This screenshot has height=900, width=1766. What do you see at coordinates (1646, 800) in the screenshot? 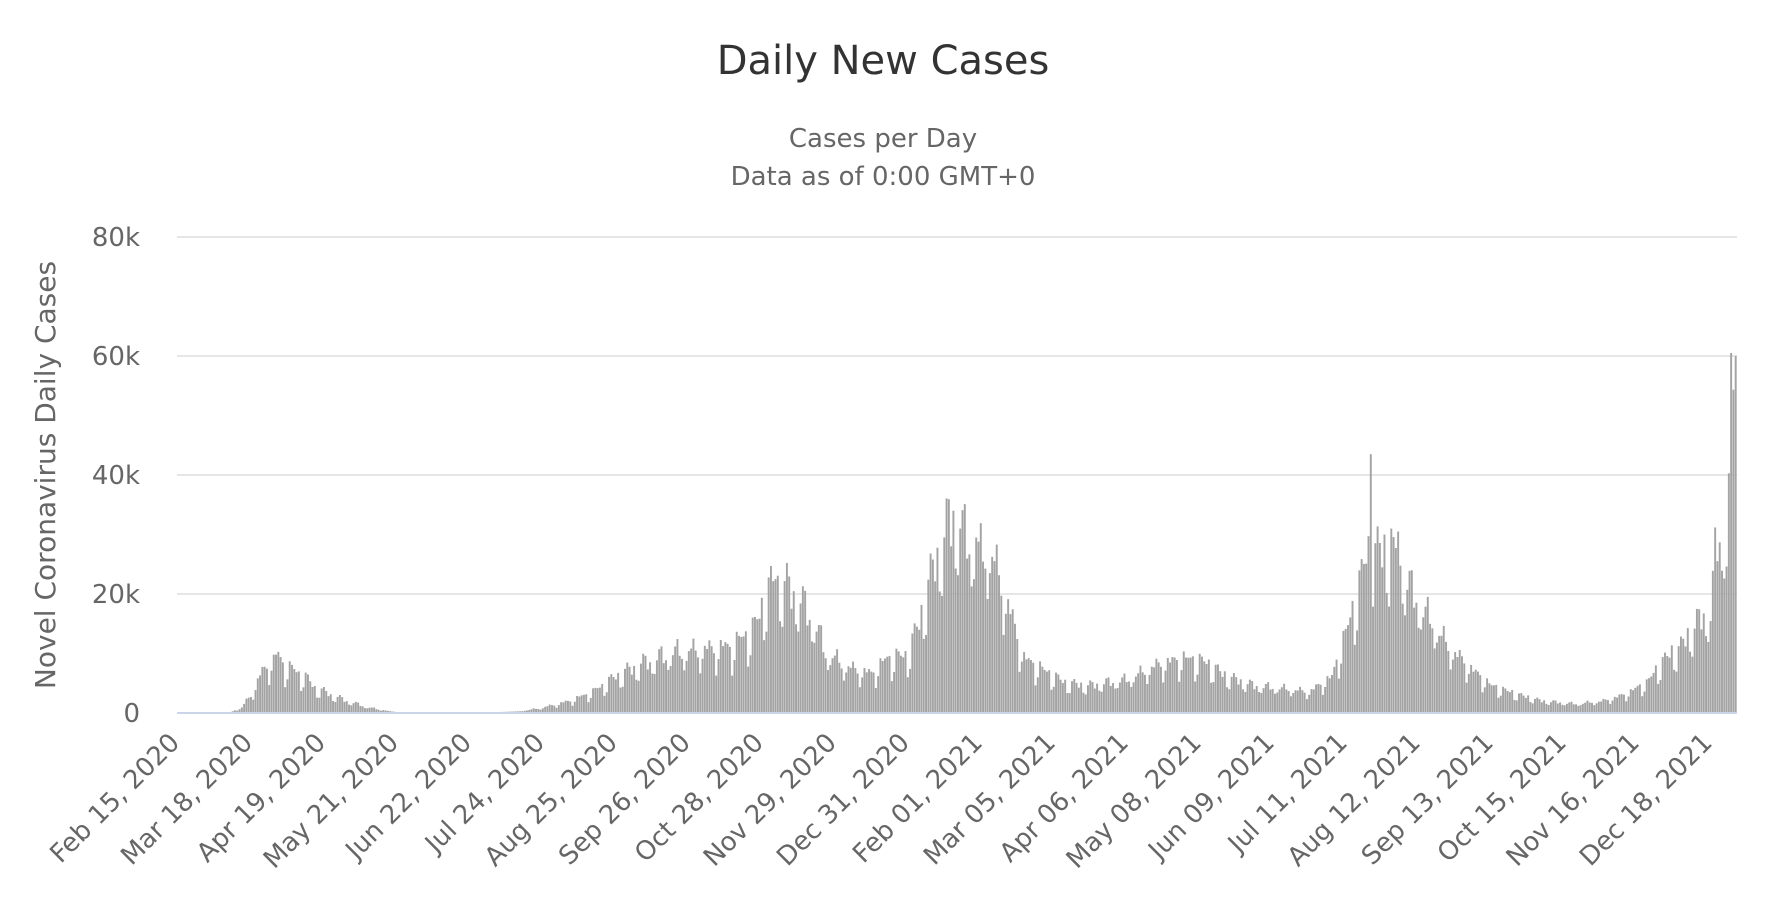
I see `x-tick-label: Dec 18, 2021` at bounding box center [1646, 800].